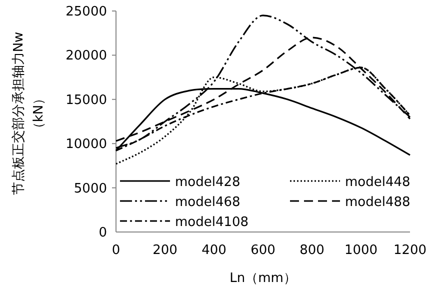 The height and width of the screenshot is (296, 444). What do you see at coordinates (102, 233) in the screenshot?
I see `y-tick-label: 0` at bounding box center [102, 233].